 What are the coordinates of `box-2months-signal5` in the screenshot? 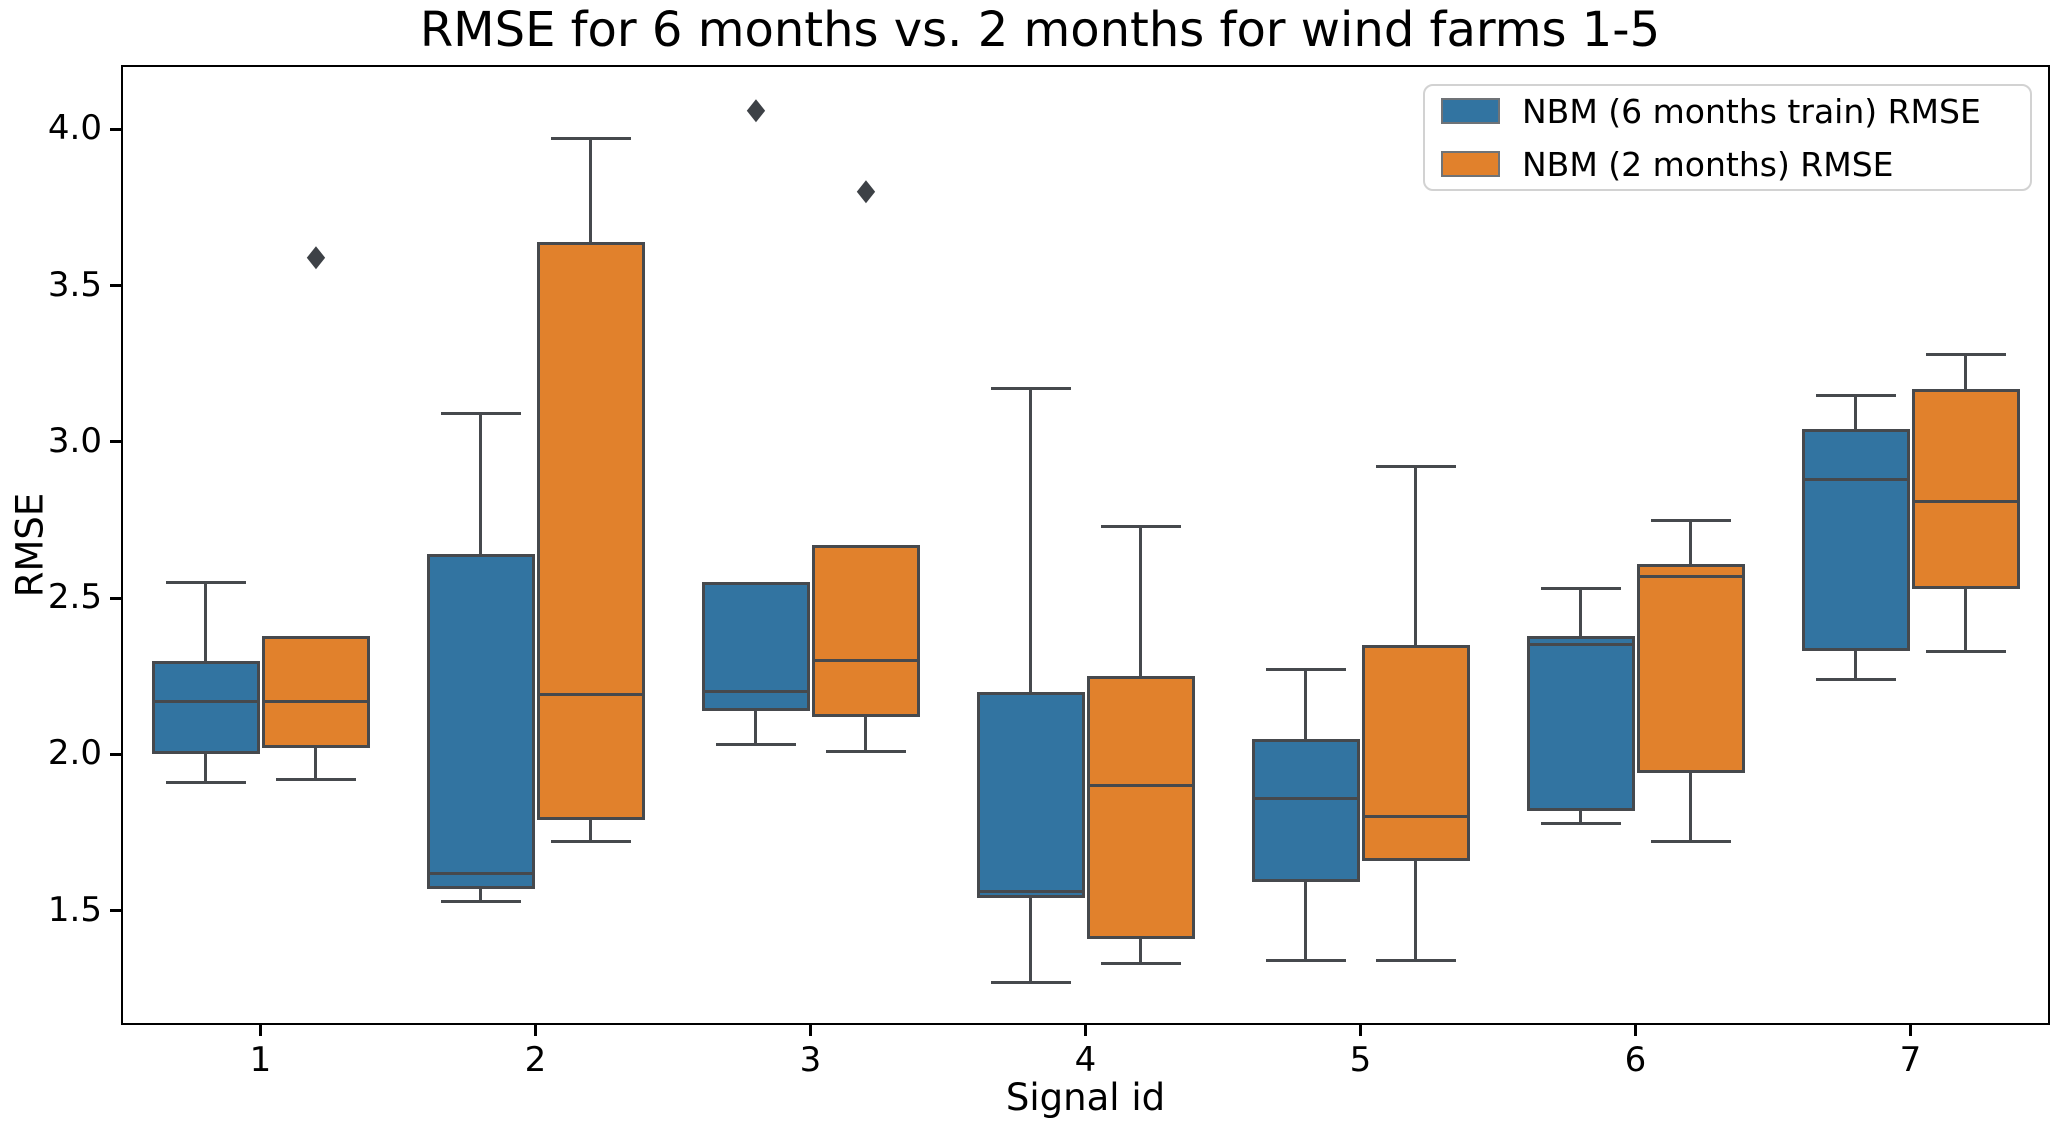 It's located at (1415, 752).